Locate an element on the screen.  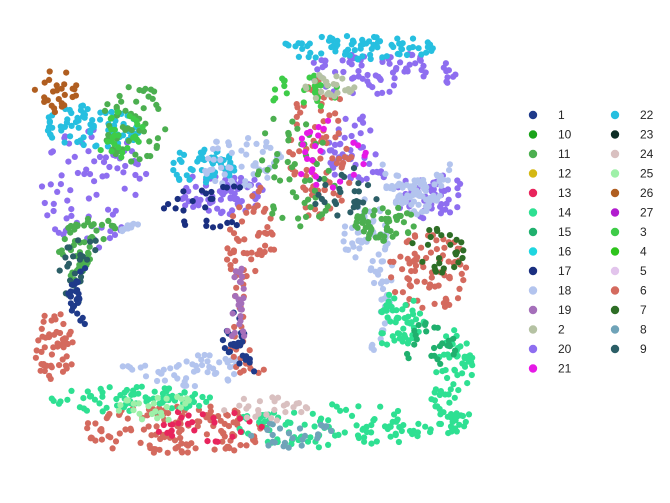
point-cluster-7-2041 is located at coordinates (422, 261).